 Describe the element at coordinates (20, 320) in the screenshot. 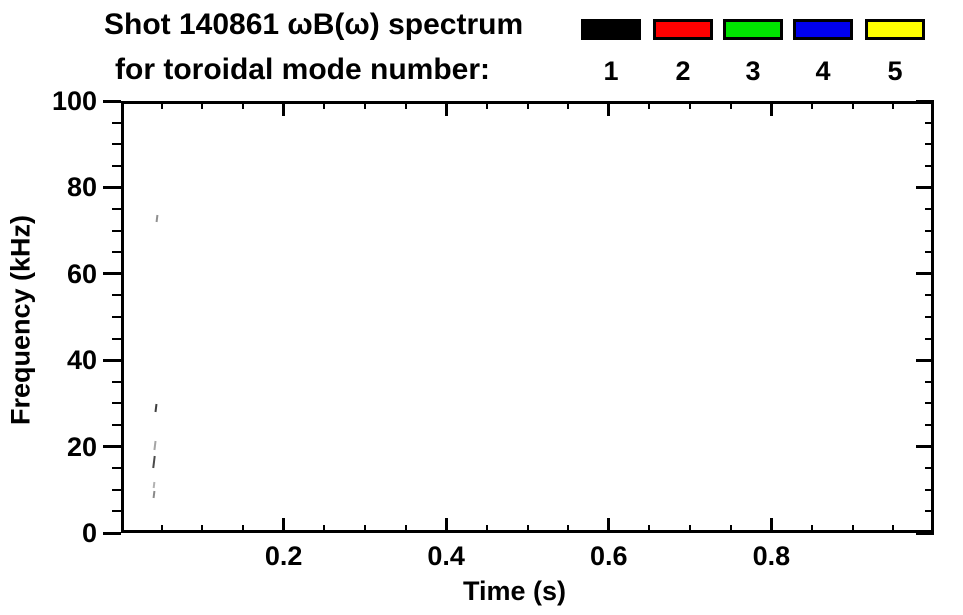

I see `y-axis-title: Frequency (kHz)` at that location.